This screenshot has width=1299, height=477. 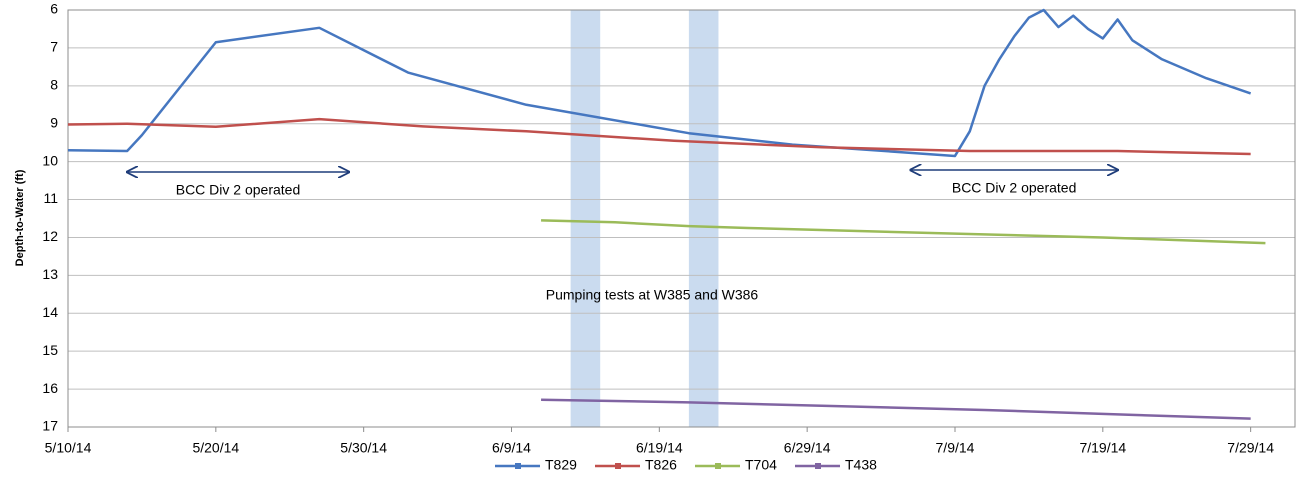 I want to click on y-tick-label: 15, so click(x=50, y=350).